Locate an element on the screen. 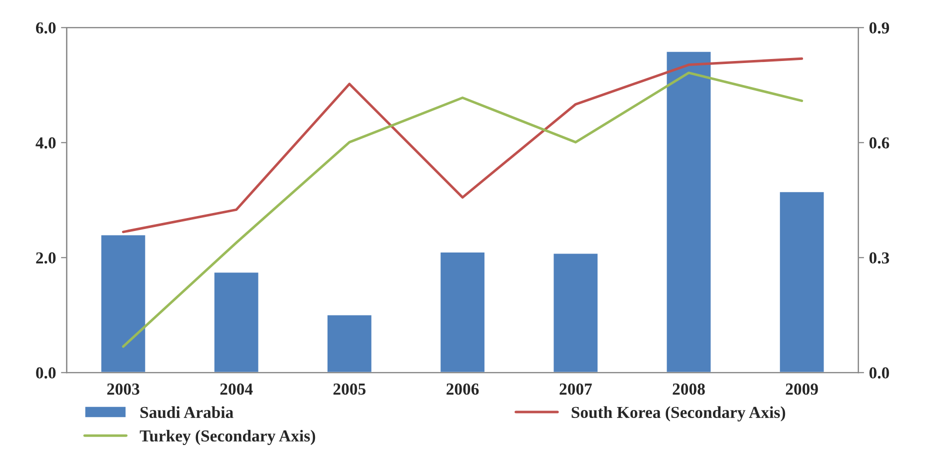  x-tick-label: 2004 is located at coordinates (236, 389).